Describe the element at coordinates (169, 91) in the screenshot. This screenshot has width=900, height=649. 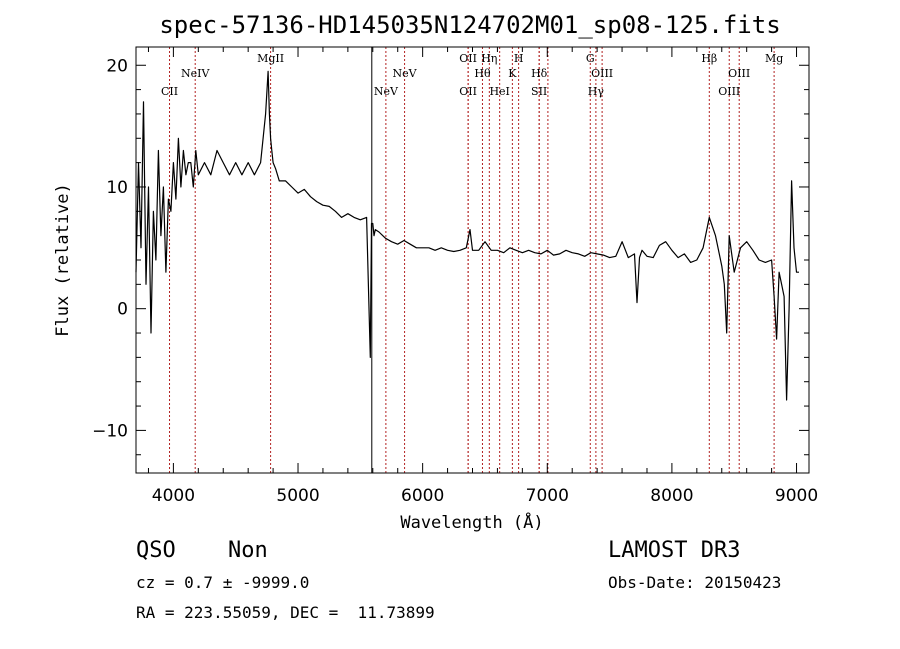
I see `line-label: CII` at that location.